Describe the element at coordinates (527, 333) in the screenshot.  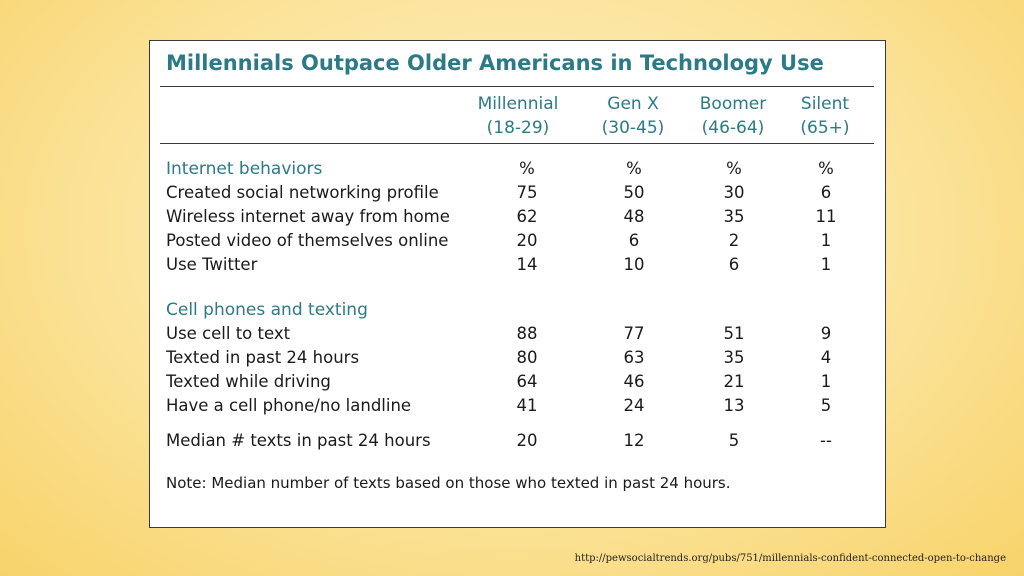
I see `table-cell: 88` at that location.